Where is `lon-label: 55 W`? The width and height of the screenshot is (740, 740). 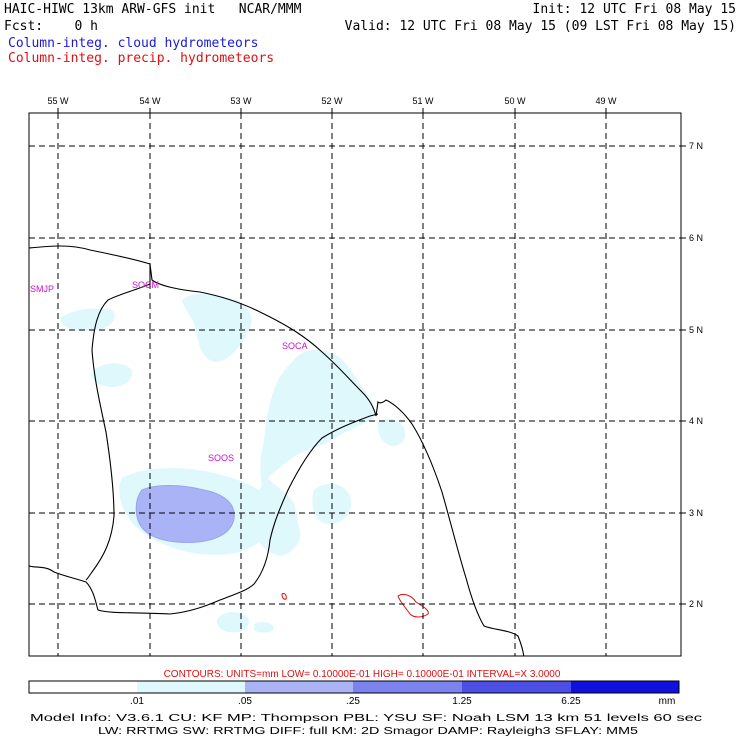
lon-label: 55 W is located at coordinates (58, 101).